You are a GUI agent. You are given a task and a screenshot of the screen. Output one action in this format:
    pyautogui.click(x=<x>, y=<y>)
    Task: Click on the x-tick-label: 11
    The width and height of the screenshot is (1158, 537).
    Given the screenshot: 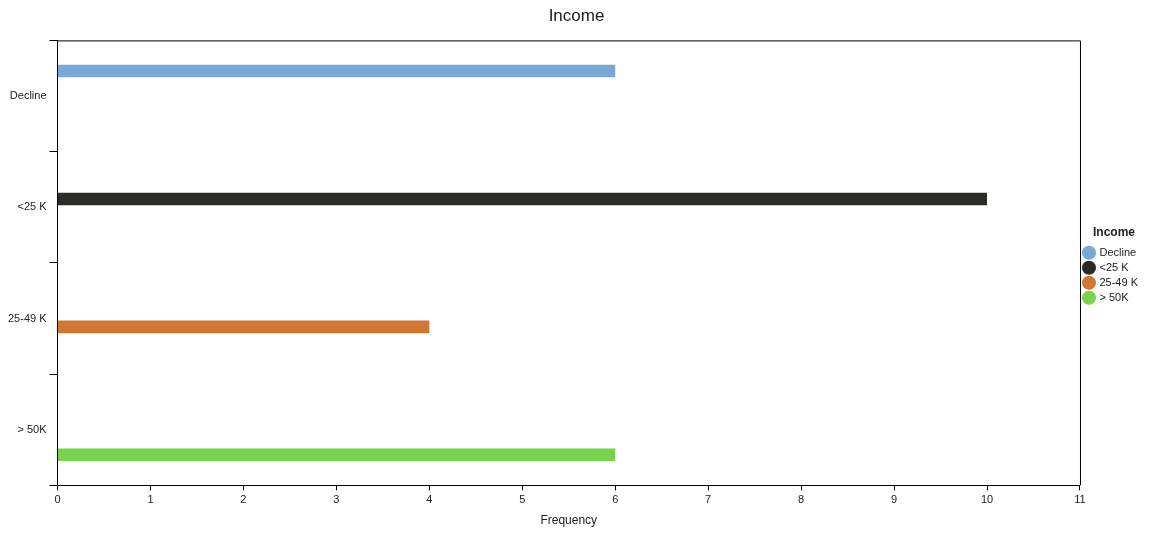 What is the action you would take?
    pyautogui.click(x=1080, y=499)
    